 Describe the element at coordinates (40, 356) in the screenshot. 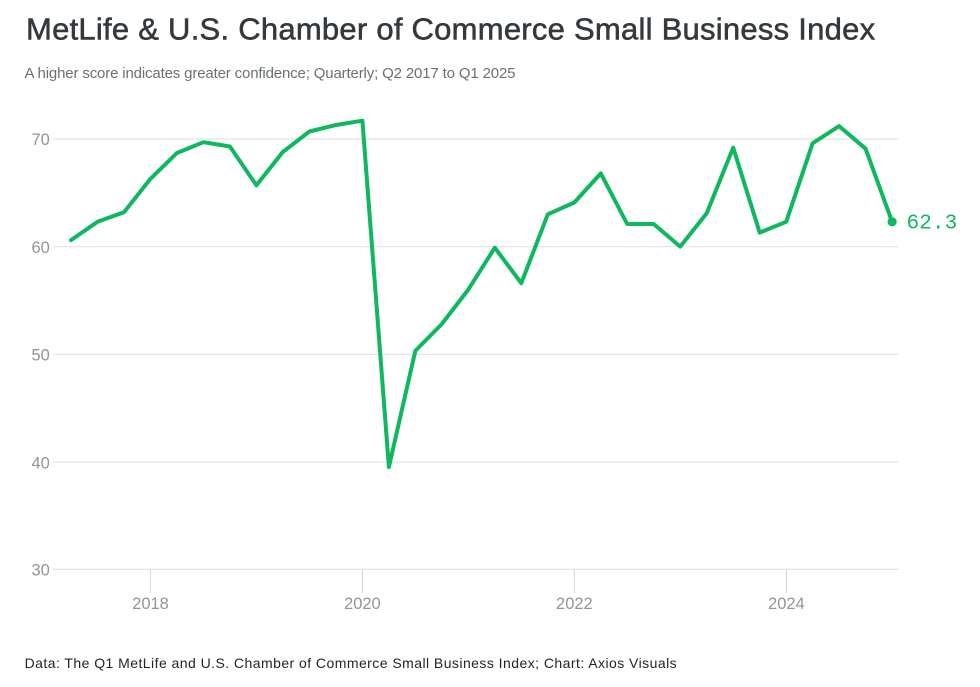

I see `svg-text: 50` at that location.